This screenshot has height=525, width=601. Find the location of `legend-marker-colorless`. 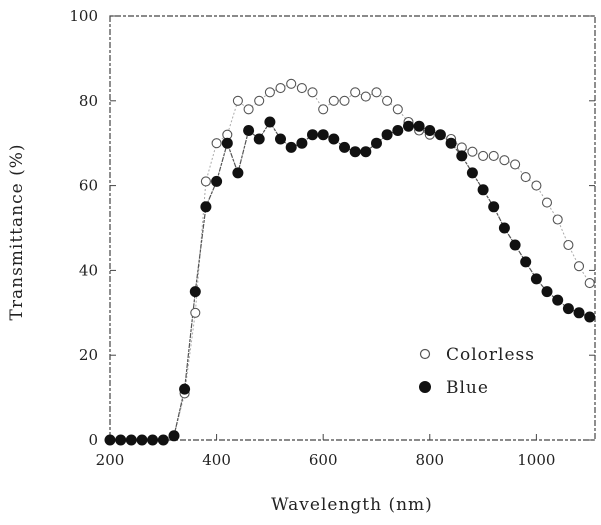

legend-marker-colorless is located at coordinates (425, 354).